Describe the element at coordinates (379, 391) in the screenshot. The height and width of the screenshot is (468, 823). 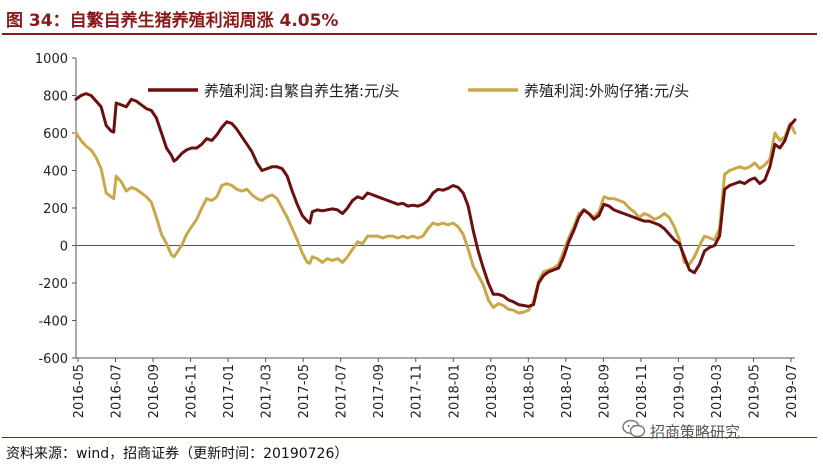
I see `x-tick-label: 2017-09` at that location.